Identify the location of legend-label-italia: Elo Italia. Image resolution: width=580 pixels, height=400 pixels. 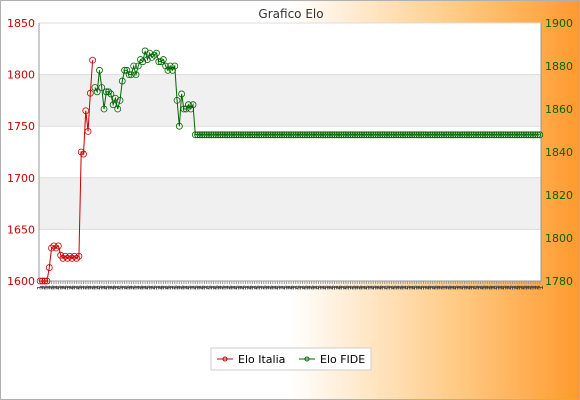
(261, 359).